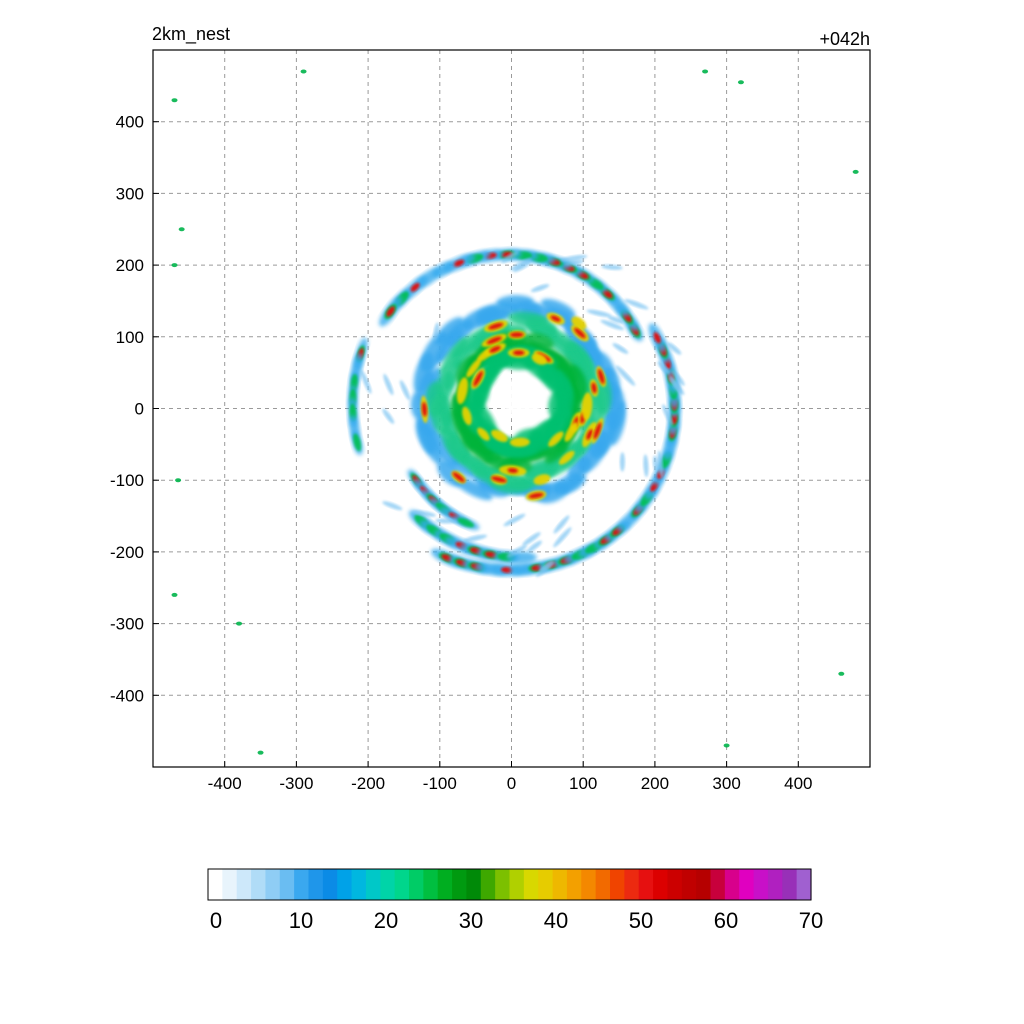  I want to click on colorbar-tick-label: 40, so click(556, 920).